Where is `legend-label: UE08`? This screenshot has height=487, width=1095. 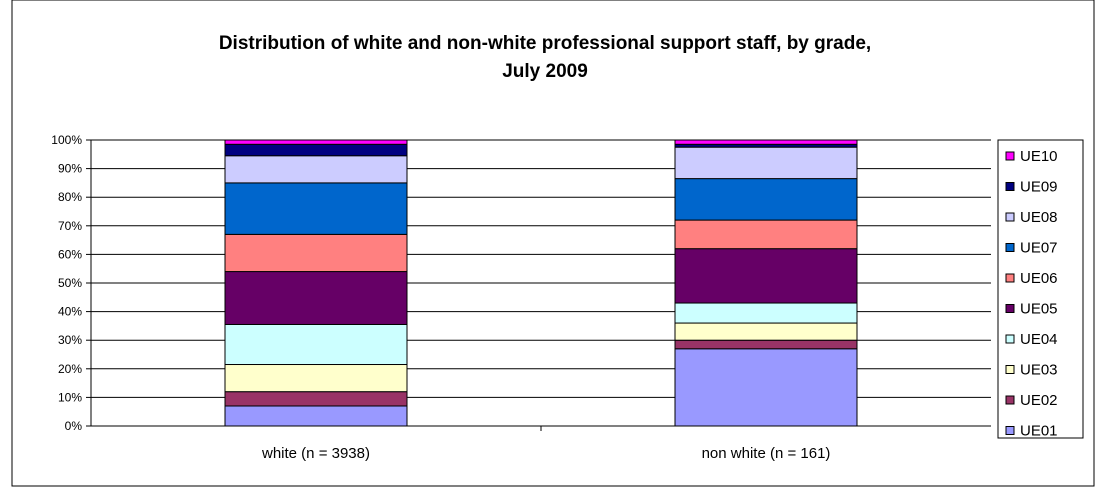 legend-label: UE08 is located at coordinates (1039, 217).